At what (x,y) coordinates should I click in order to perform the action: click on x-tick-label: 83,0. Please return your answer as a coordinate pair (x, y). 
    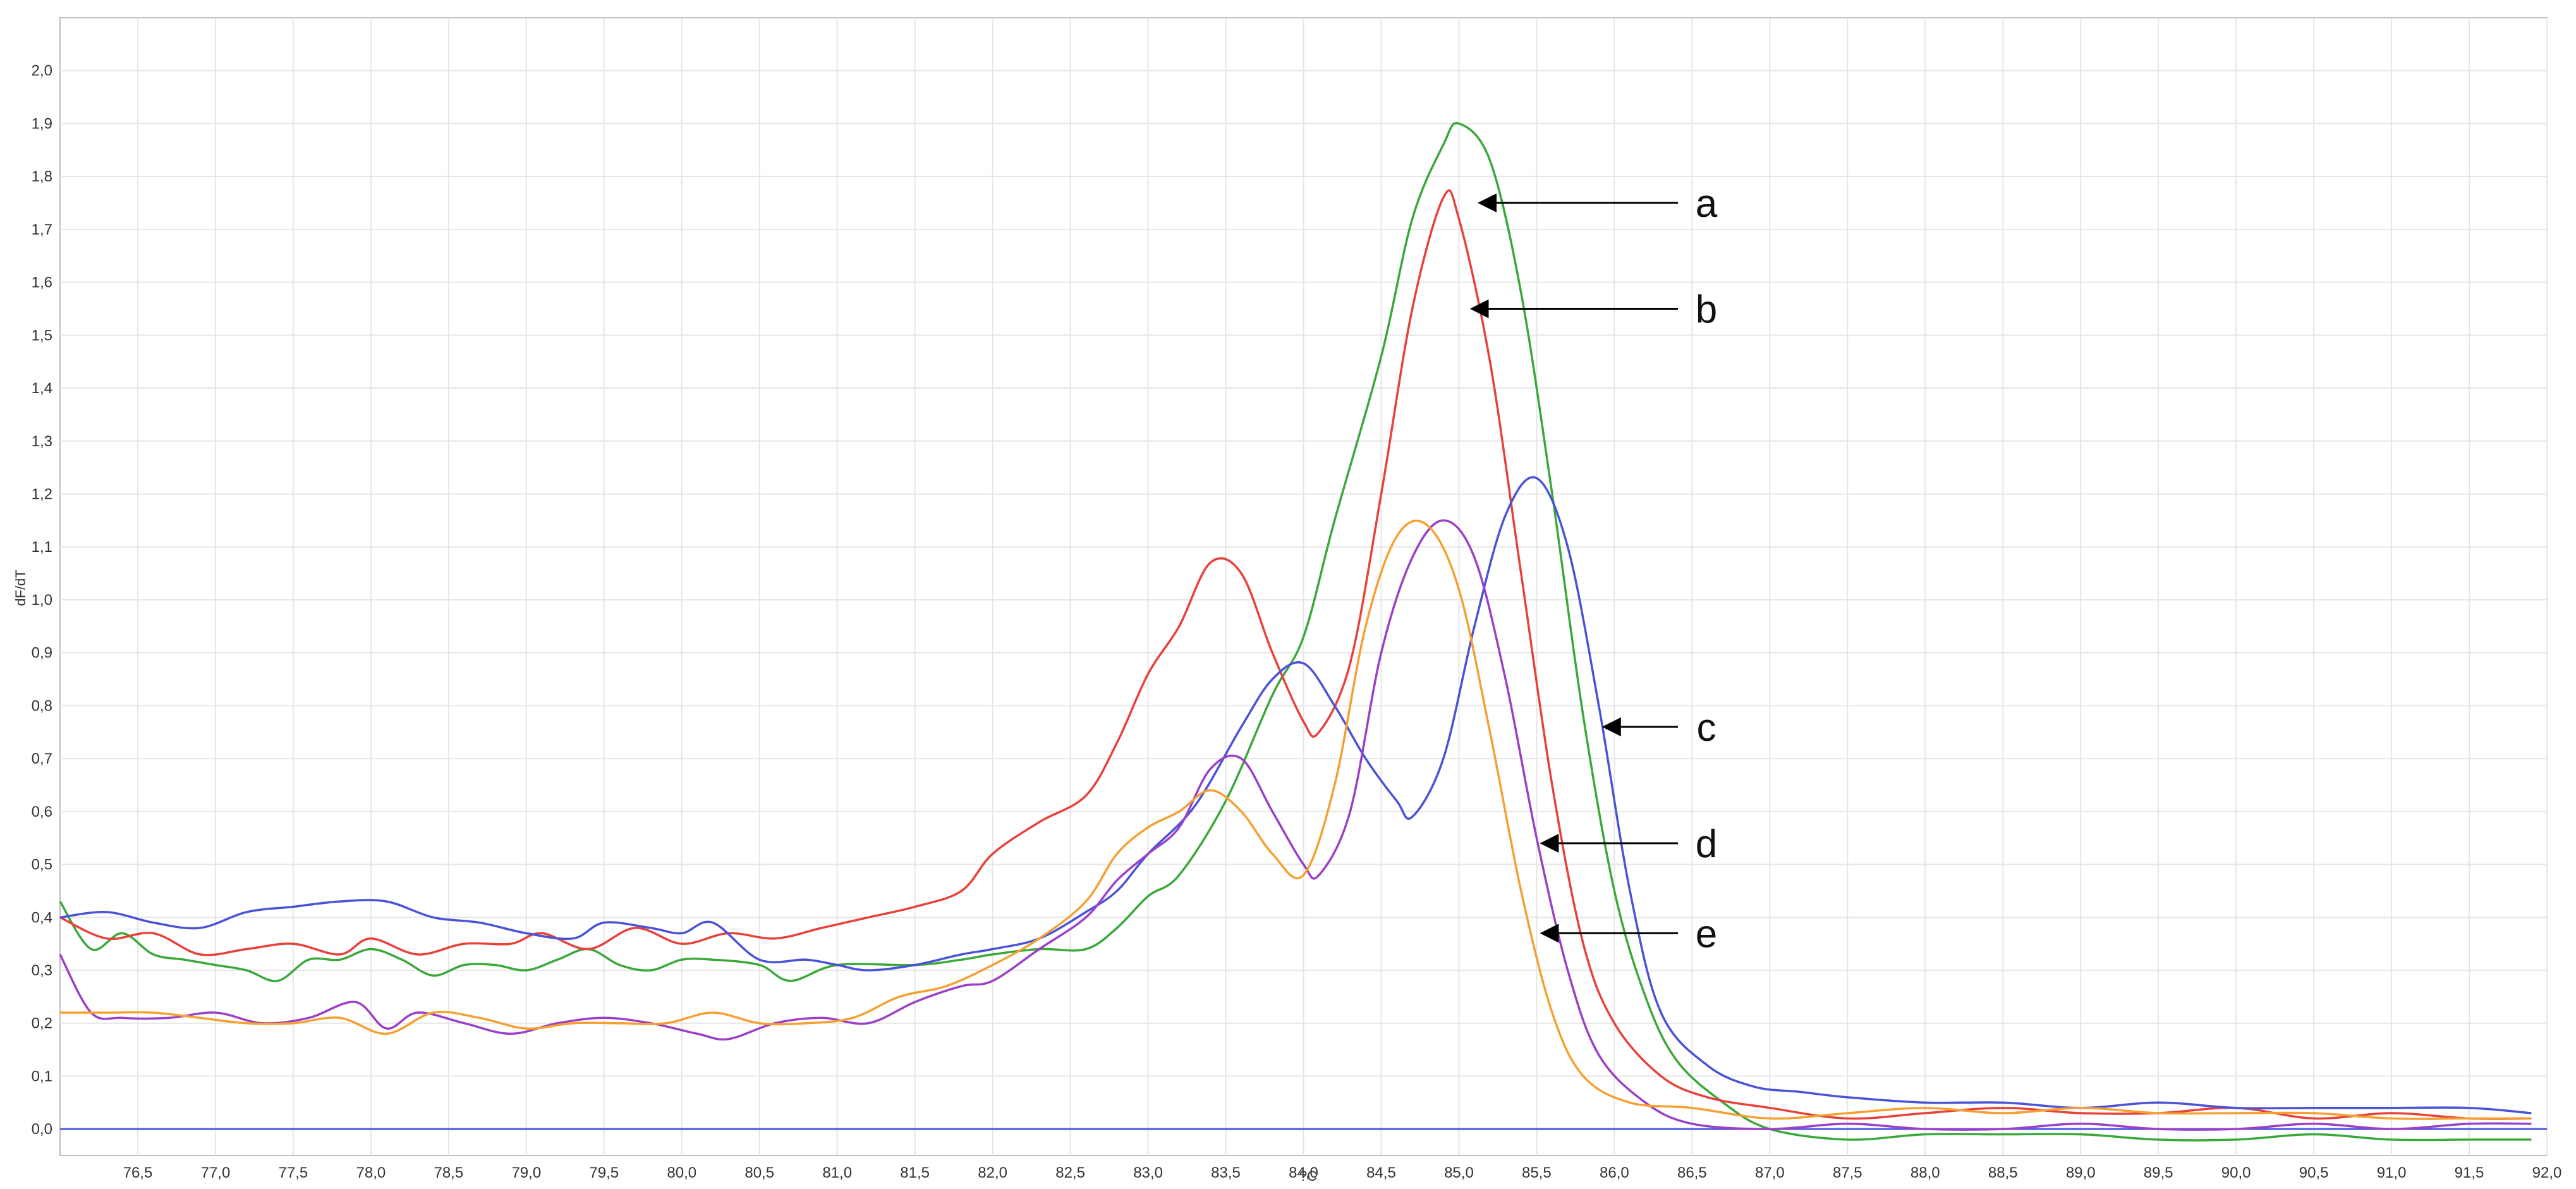
    Looking at the image, I should click on (1148, 1172).